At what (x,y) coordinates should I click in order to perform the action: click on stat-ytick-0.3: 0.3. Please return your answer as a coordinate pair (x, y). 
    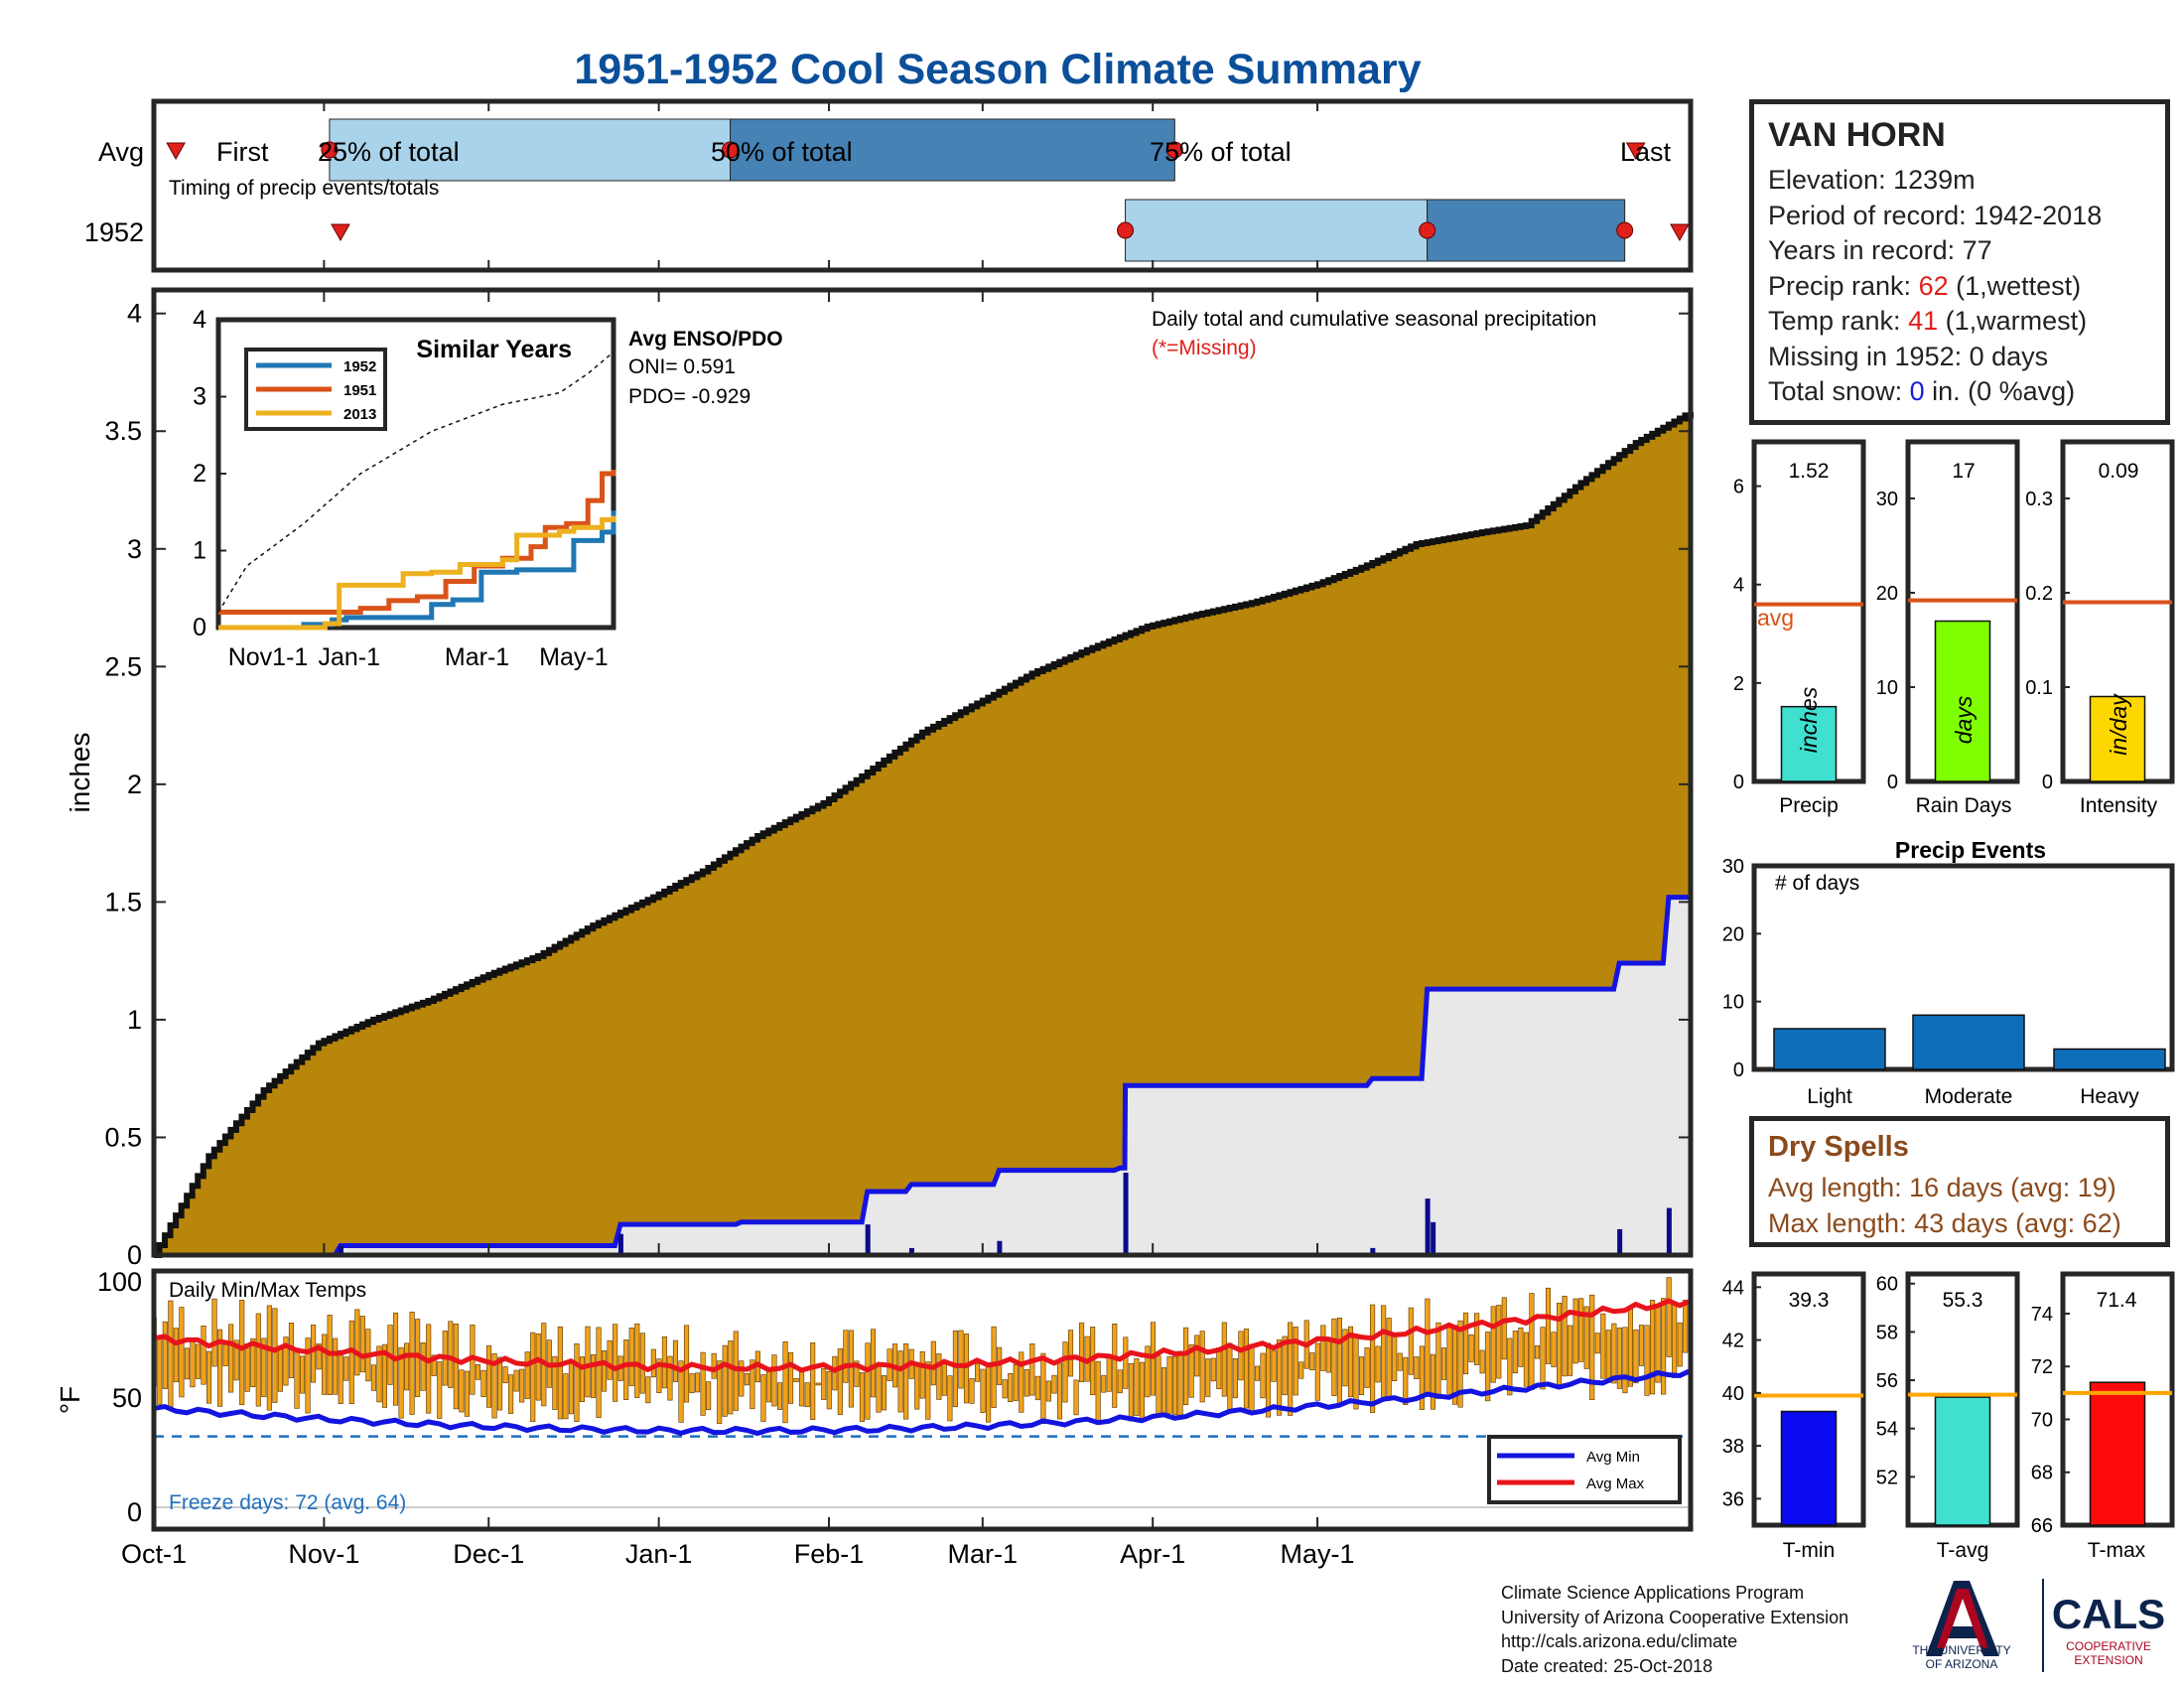
    Looking at the image, I should click on (2039, 499).